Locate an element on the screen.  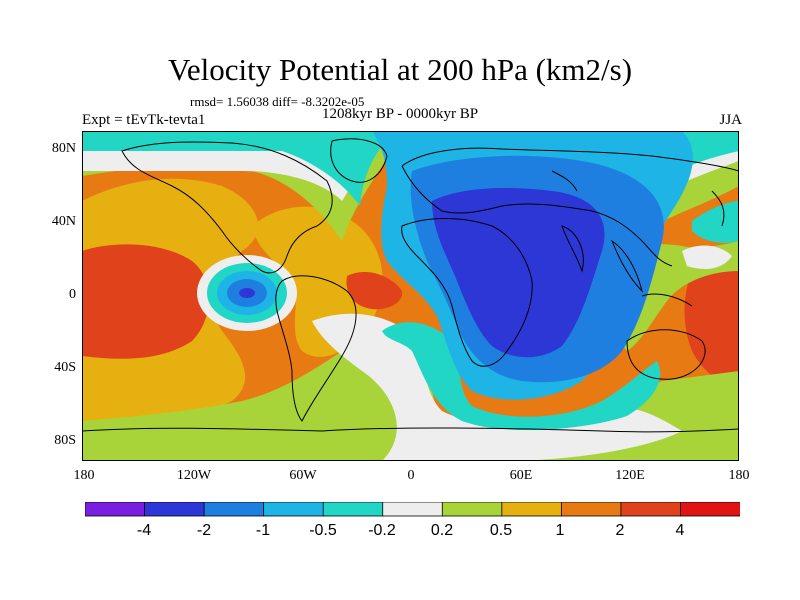
colorbar-label: -0.5 is located at coordinates (323, 530).